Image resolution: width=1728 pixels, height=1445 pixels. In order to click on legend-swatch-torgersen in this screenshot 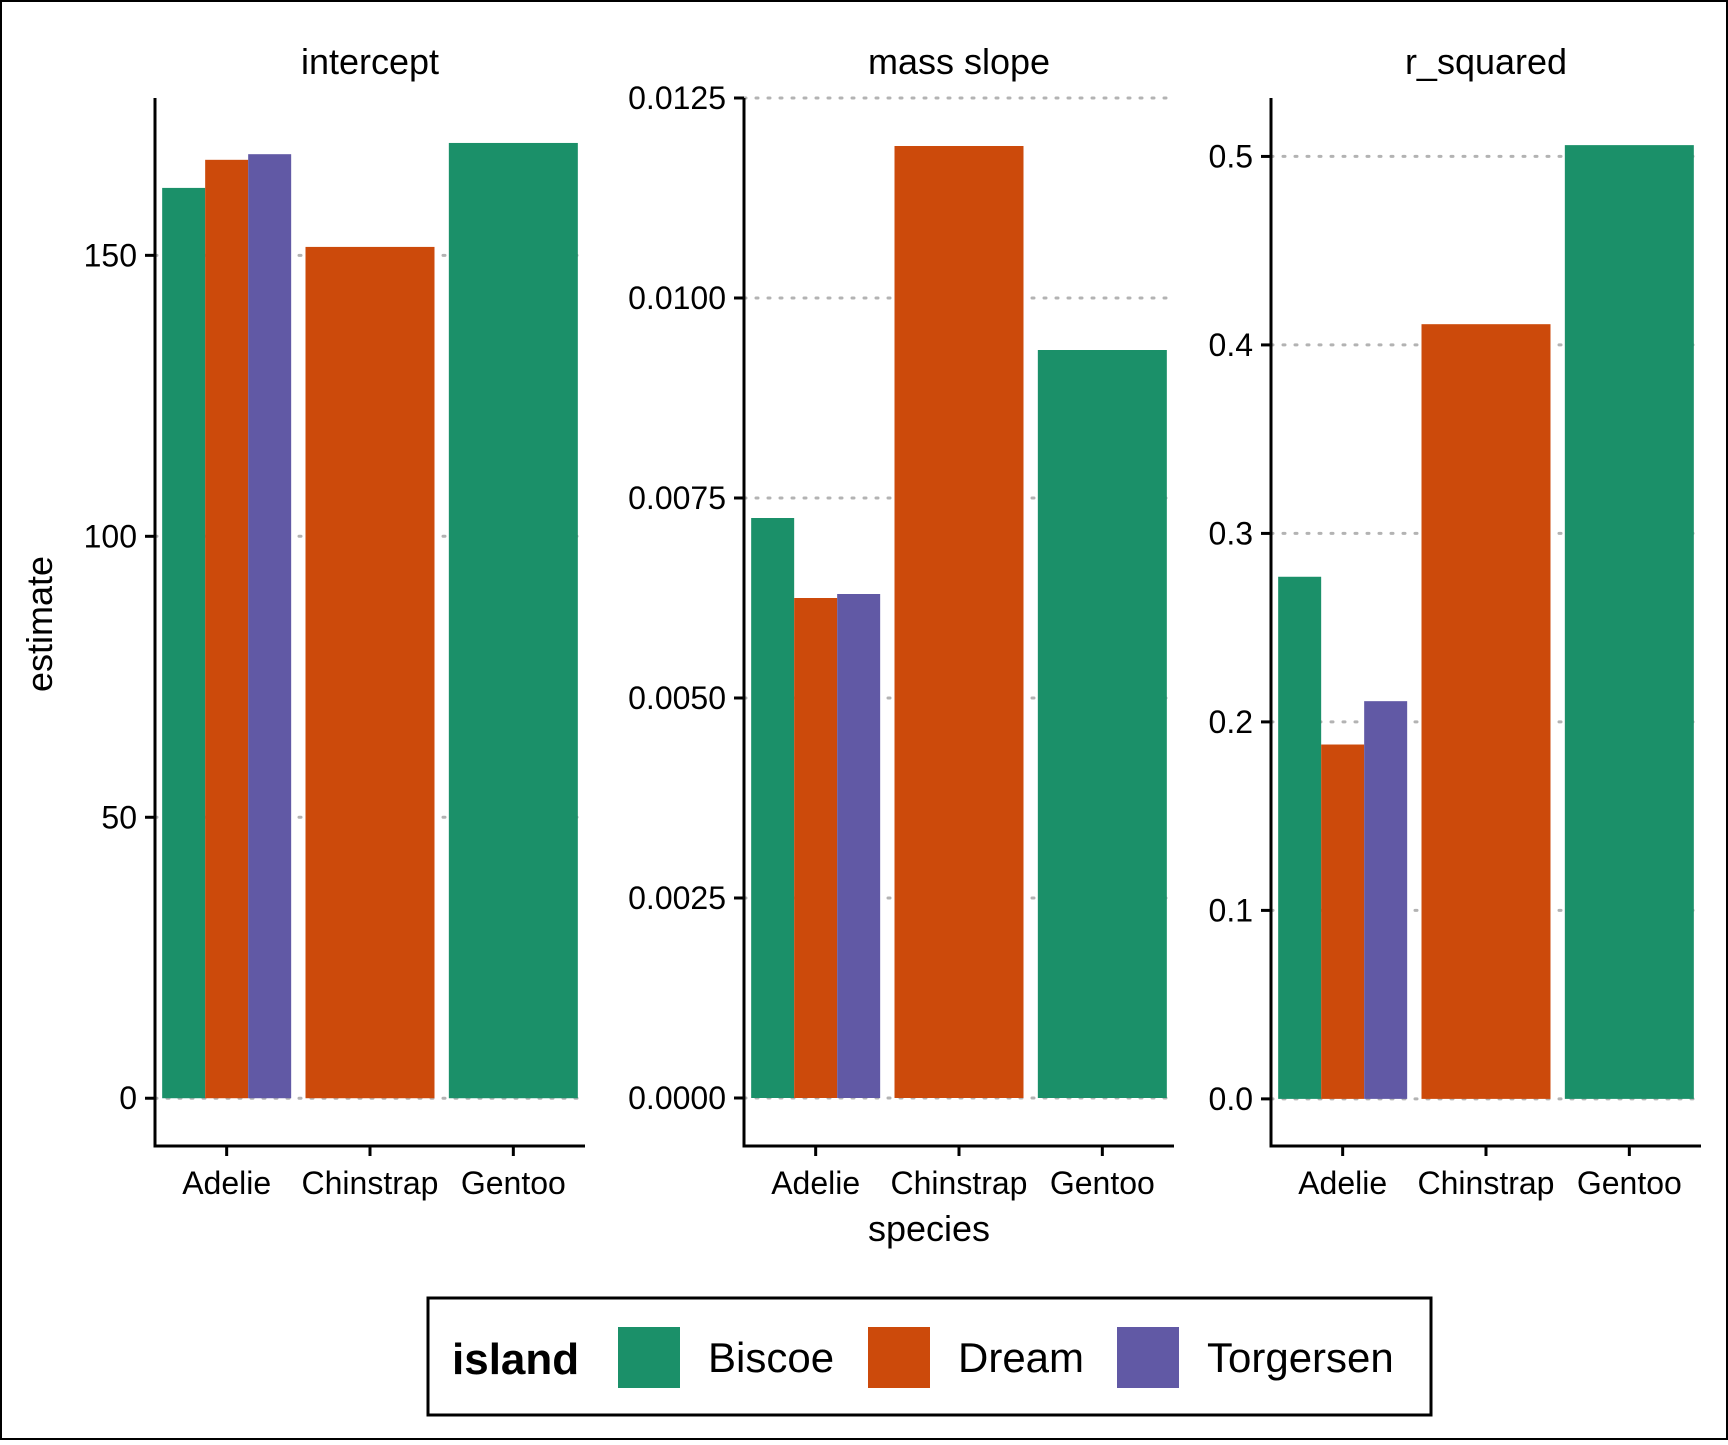, I will do `click(1148, 1357)`.